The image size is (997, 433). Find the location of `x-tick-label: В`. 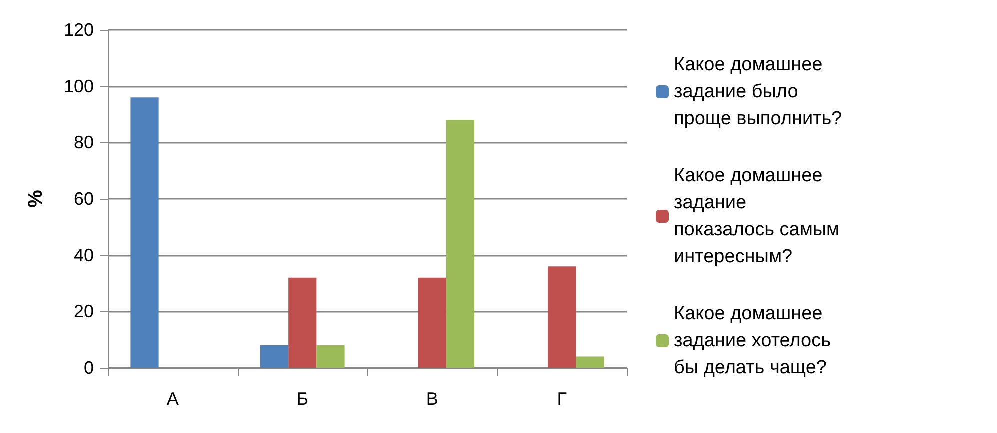

x-tick-label: В is located at coordinates (432, 399).